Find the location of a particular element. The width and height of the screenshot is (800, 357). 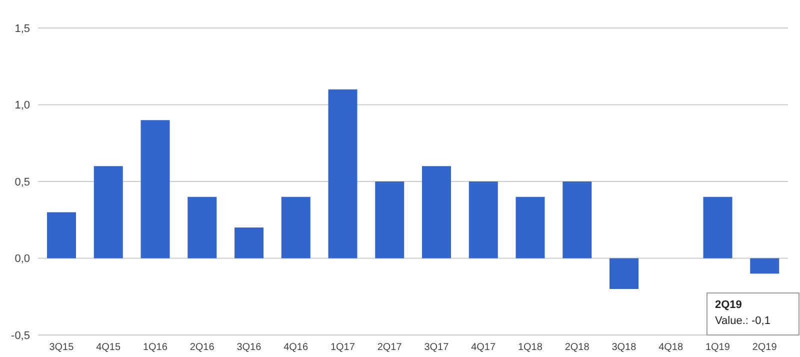

annotation: 2Q19 is located at coordinates (728, 305).